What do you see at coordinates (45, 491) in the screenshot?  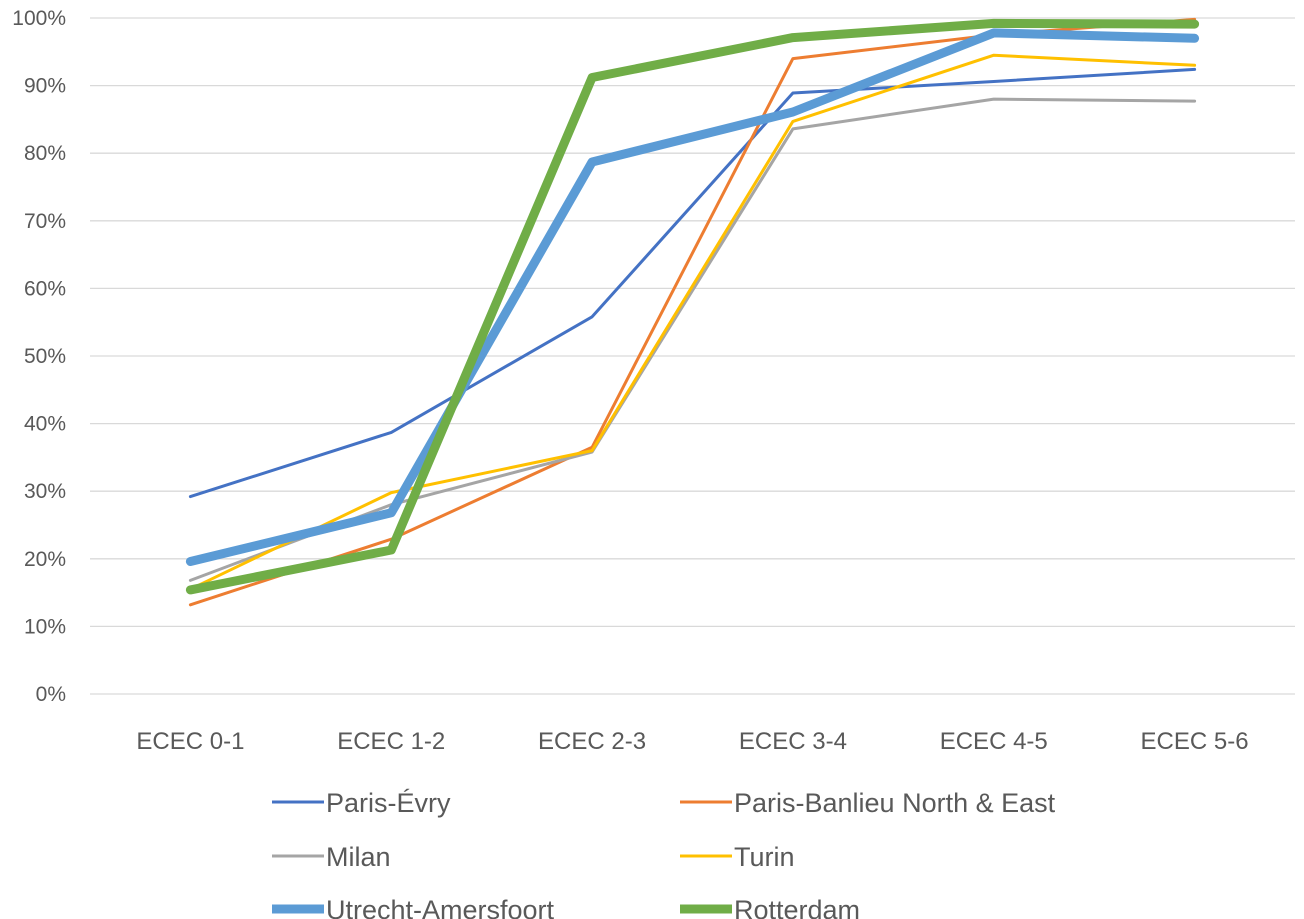 I see `y-tick-label: 30%` at bounding box center [45, 491].